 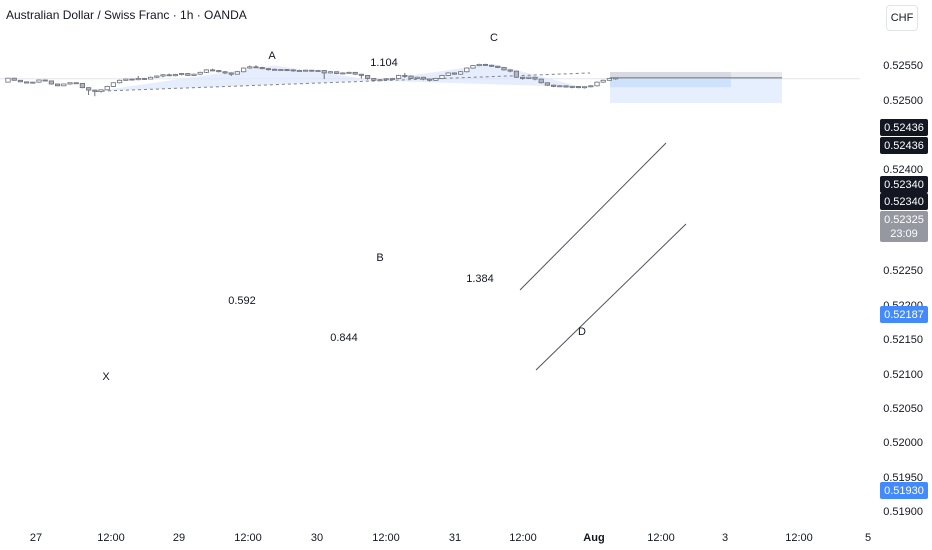 I want to click on price-tick: 0.52100, so click(x=903, y=375).